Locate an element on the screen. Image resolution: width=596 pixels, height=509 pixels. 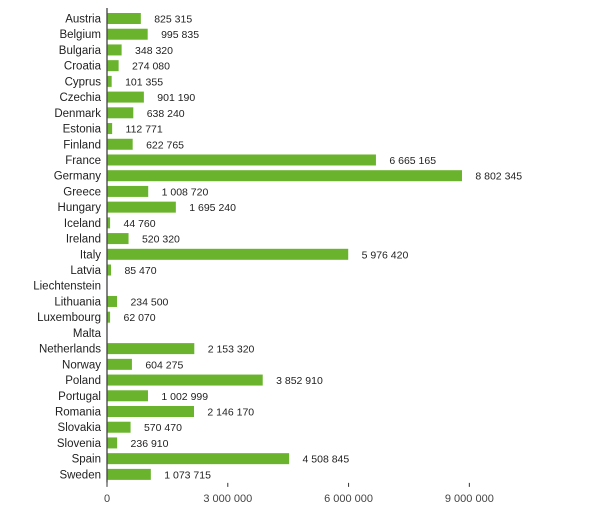
category-label-croatia: Croatia is located at coordinates (83, 67).